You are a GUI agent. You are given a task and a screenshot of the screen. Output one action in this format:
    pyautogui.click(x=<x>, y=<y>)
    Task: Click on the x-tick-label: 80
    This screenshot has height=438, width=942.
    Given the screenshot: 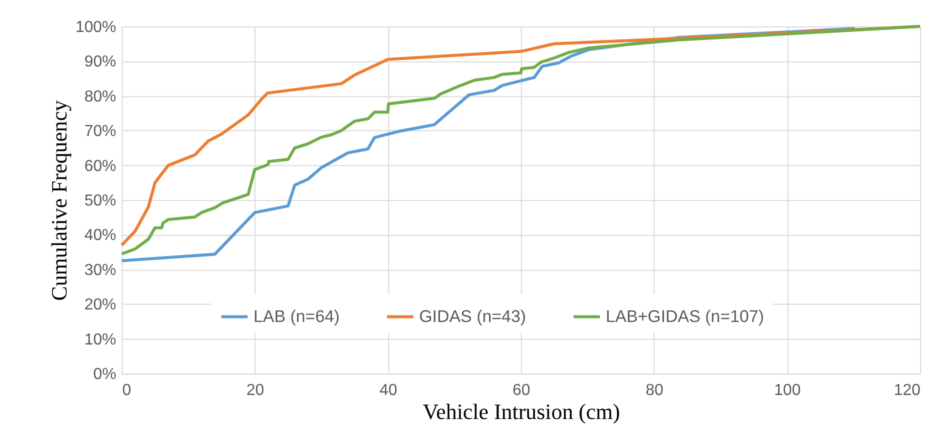 What is the action you would take?
    pyautogui.click(x=655, y=391)
    